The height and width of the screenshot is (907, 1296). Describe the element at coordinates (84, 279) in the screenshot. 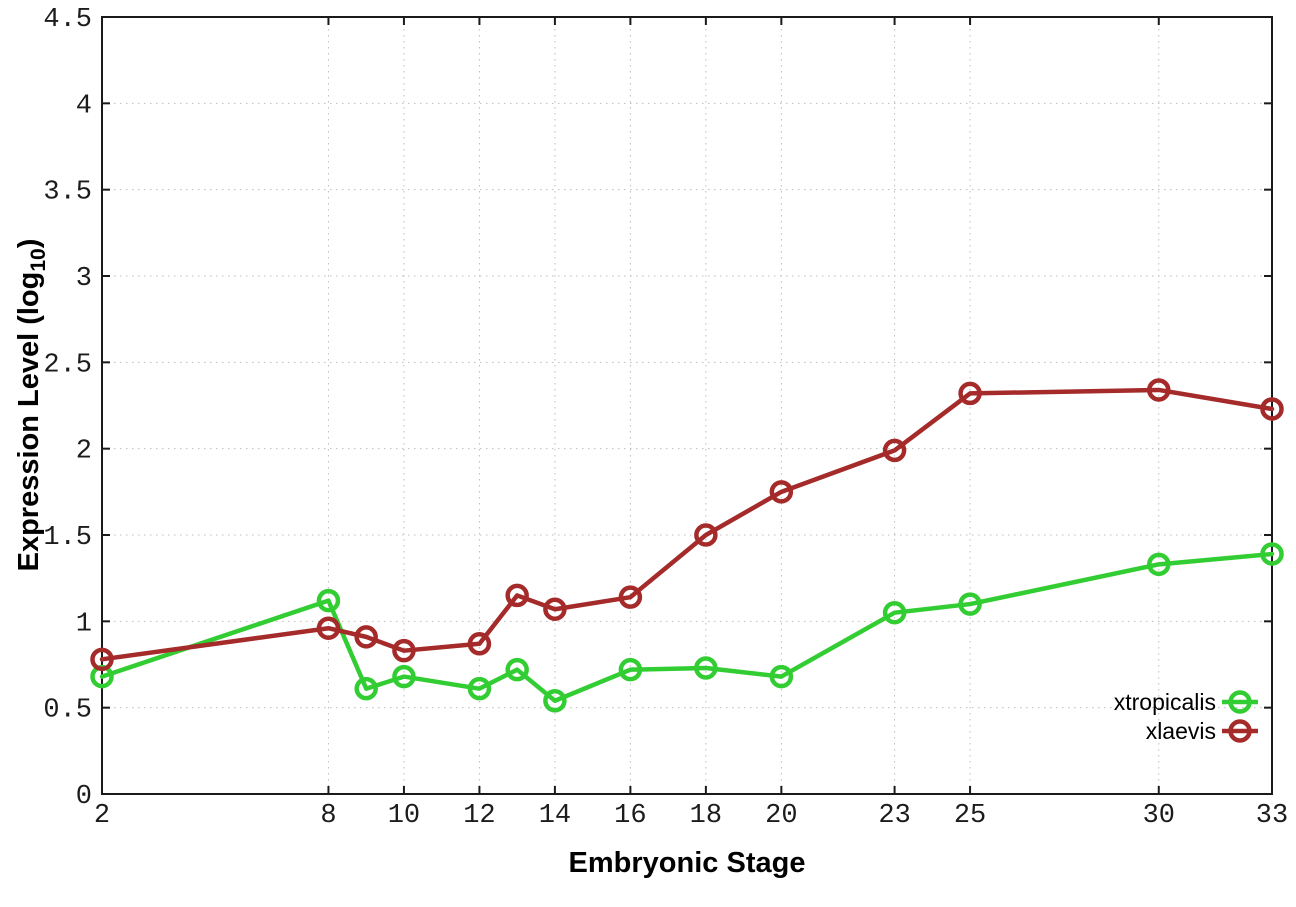

I see `y-tick-label: 3` at that location.